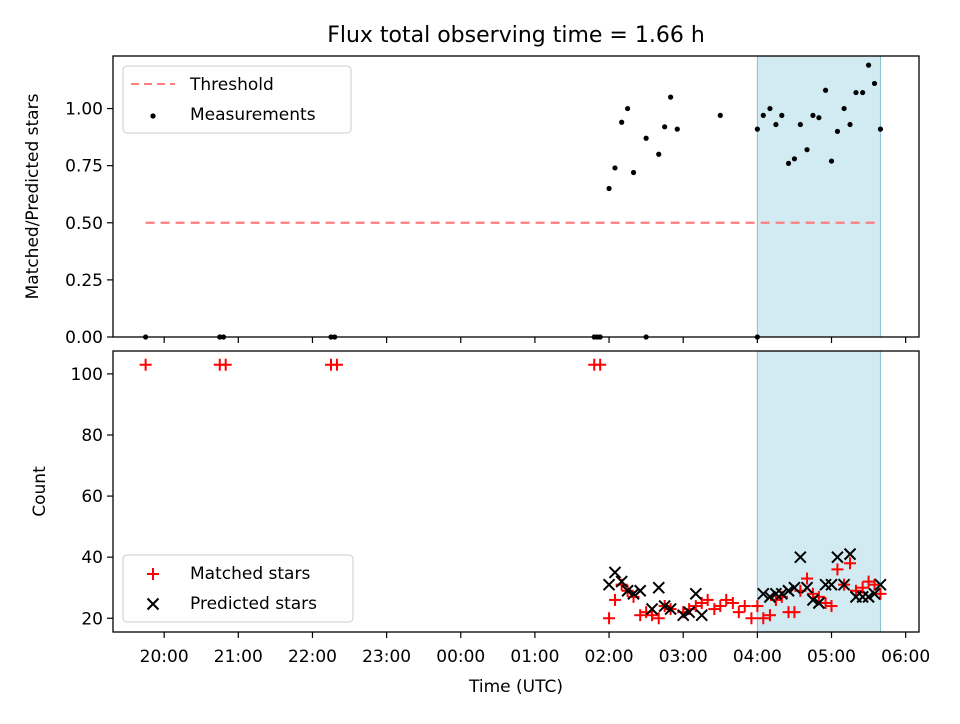 Image resolution: width=960 pixels, height=724 pixels. What do you see at coordinates (535, 340) in the screenshot?
I see `top-x-ticks` at bounding box center [535, 340].